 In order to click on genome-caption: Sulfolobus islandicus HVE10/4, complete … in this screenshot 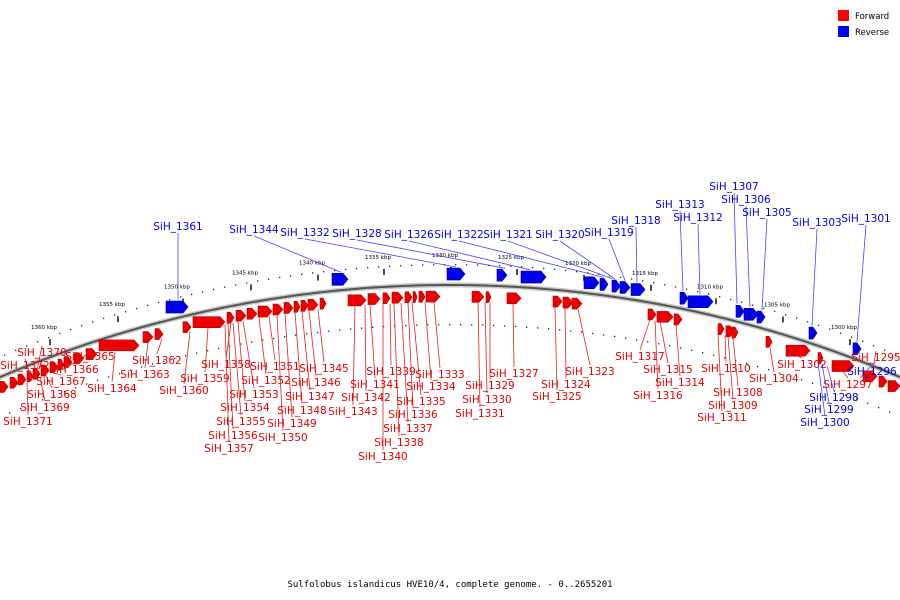, I will do `click(449, 585)`.